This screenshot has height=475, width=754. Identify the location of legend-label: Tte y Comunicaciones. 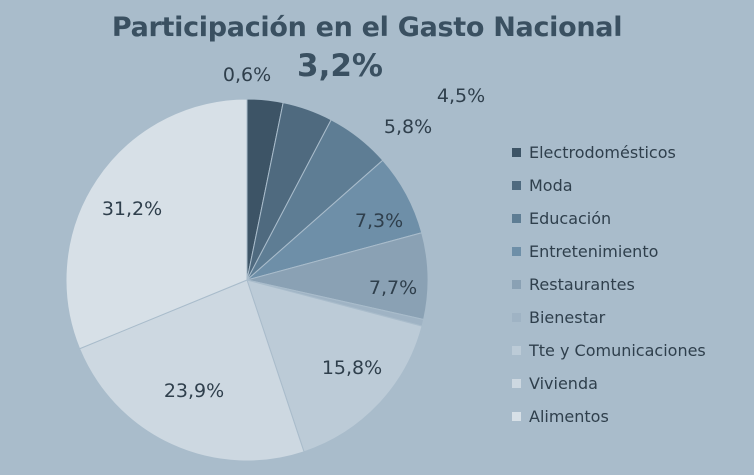
(617, 350).